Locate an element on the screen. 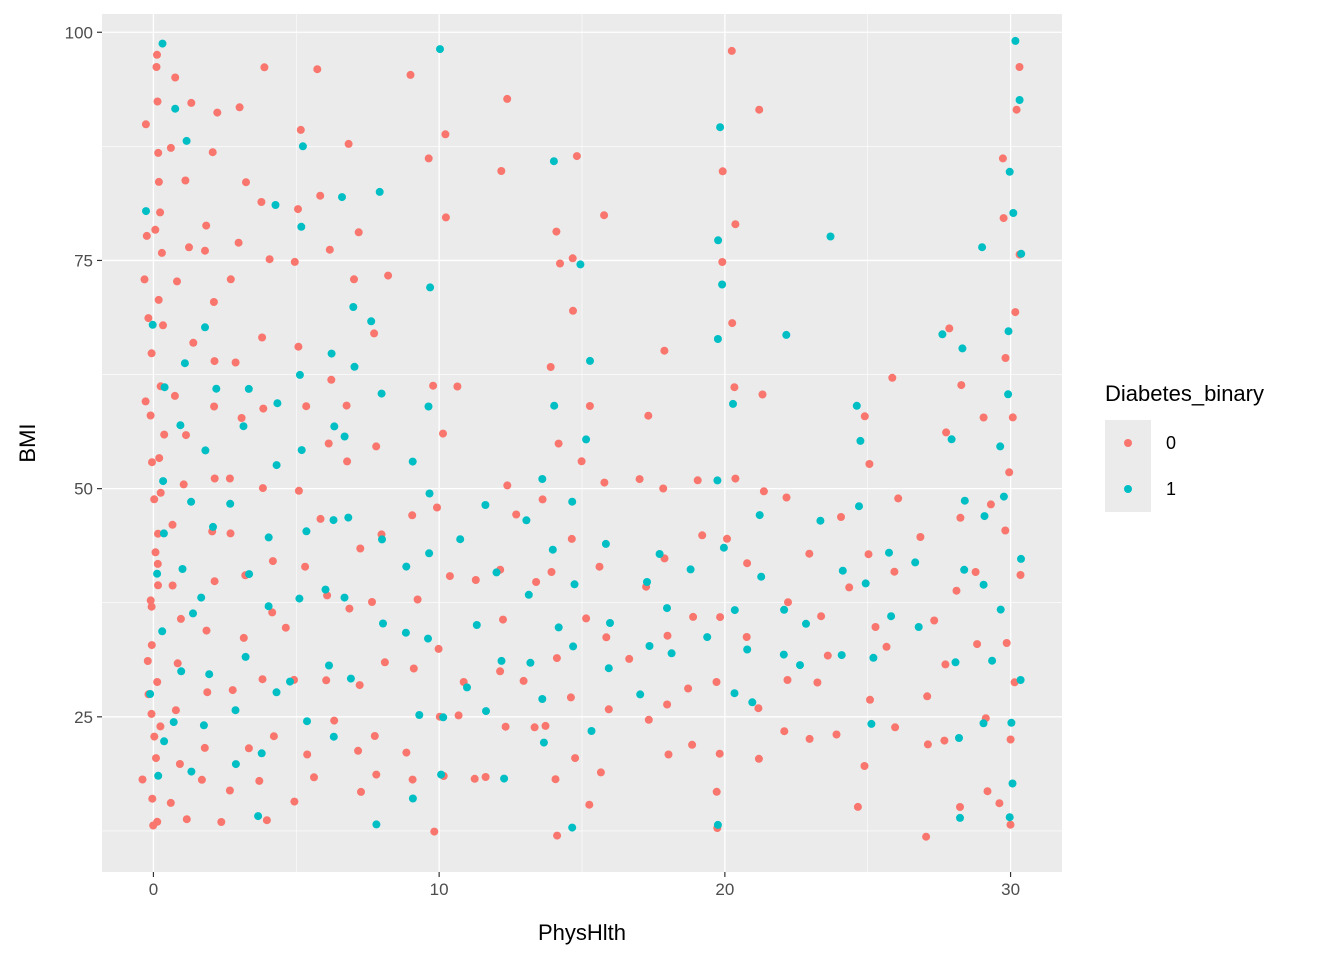 The height and width of the screenshot is (965, 1344). legend-title: Diabetes_binary is located at coordinates (1184, 393).